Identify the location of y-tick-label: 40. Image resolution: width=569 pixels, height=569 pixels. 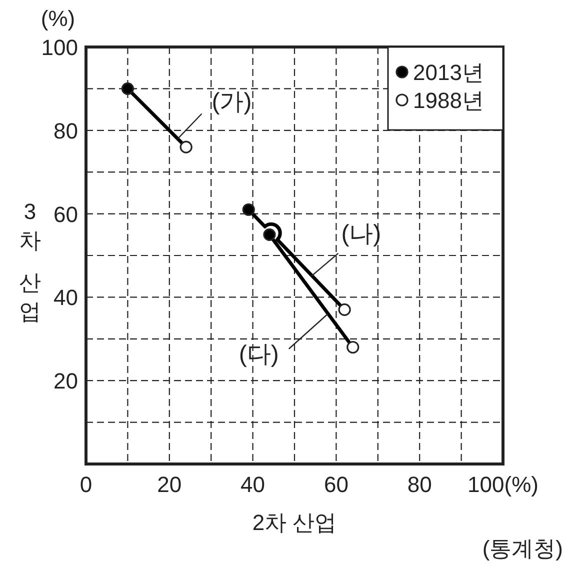
(66, 297).